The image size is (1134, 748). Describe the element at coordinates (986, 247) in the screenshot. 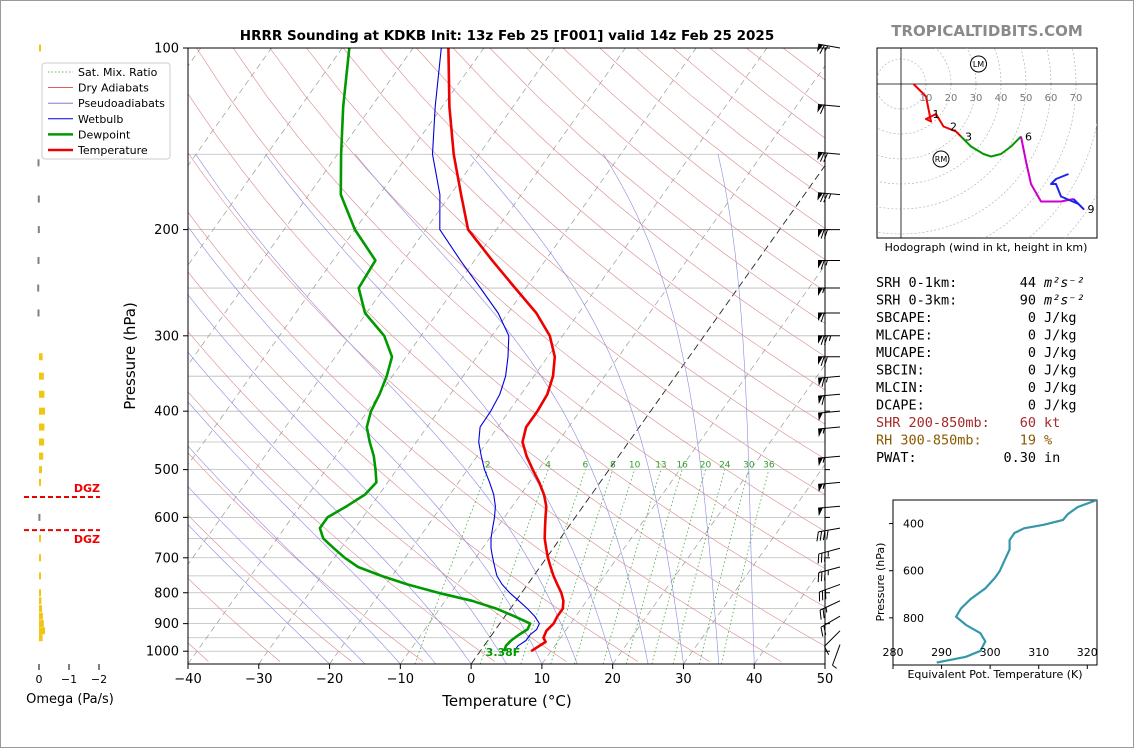

I see `hodograph-caption: Hodograph (wind in kt, height in km)` at that location.